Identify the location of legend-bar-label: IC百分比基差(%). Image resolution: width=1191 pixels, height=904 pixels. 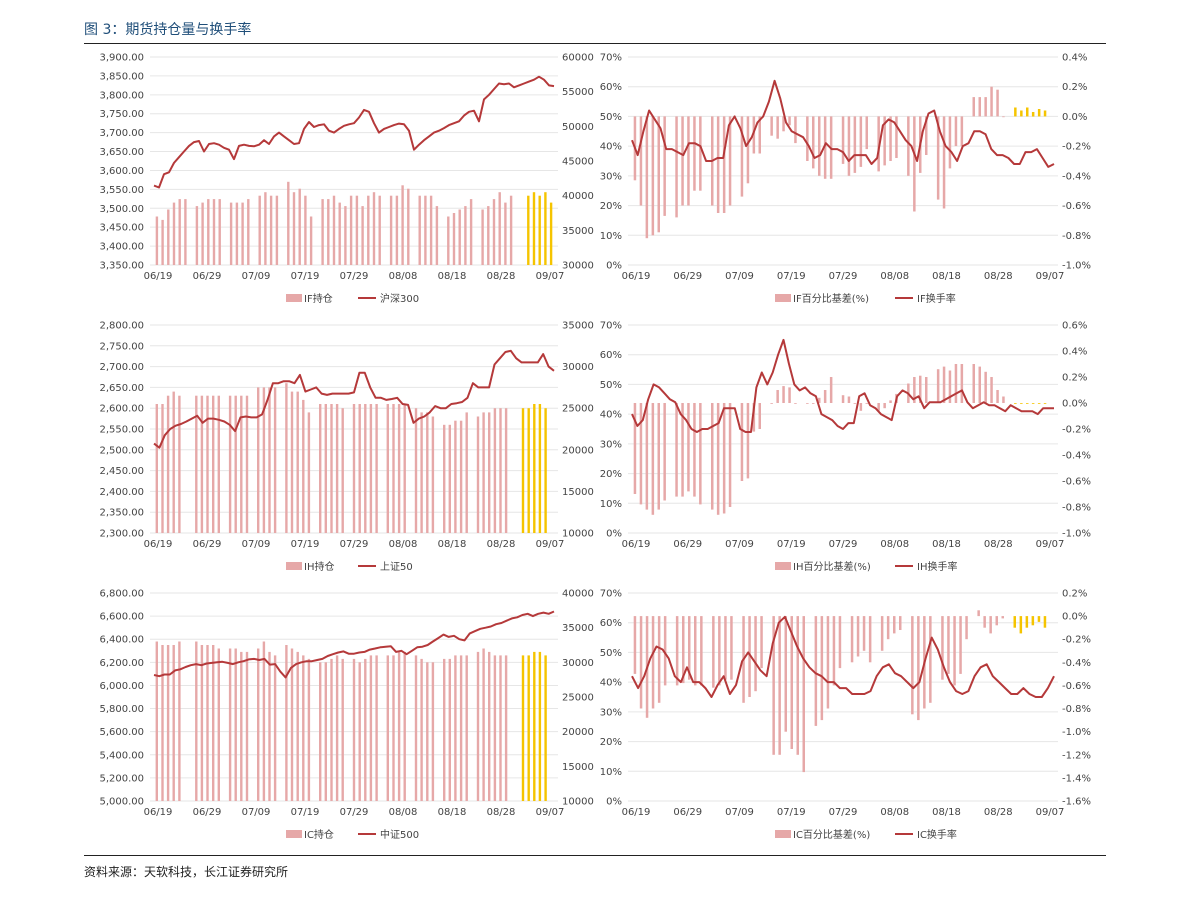
(831, 834).